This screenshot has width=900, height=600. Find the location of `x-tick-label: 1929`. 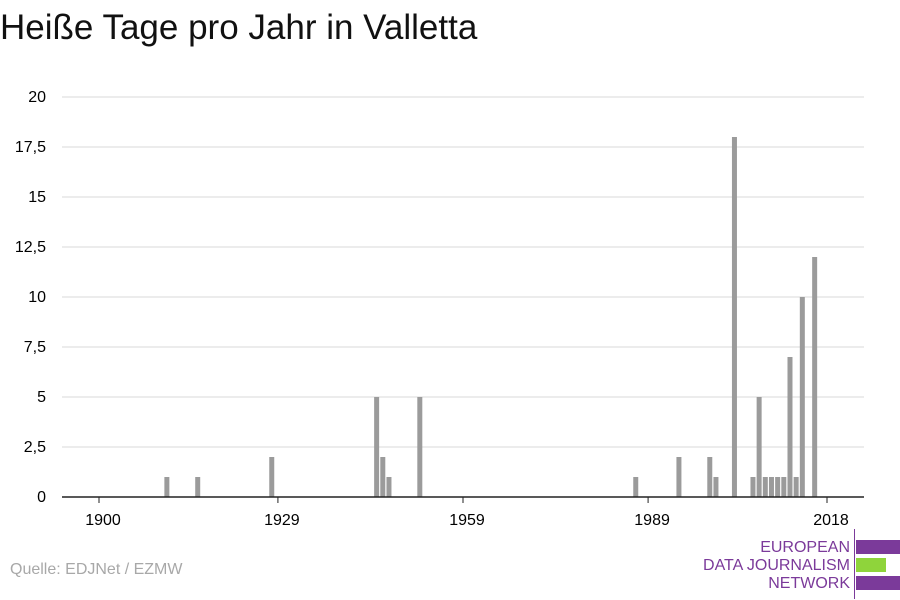

x-tick-label: 1929 is located at coordinates (282, 520).